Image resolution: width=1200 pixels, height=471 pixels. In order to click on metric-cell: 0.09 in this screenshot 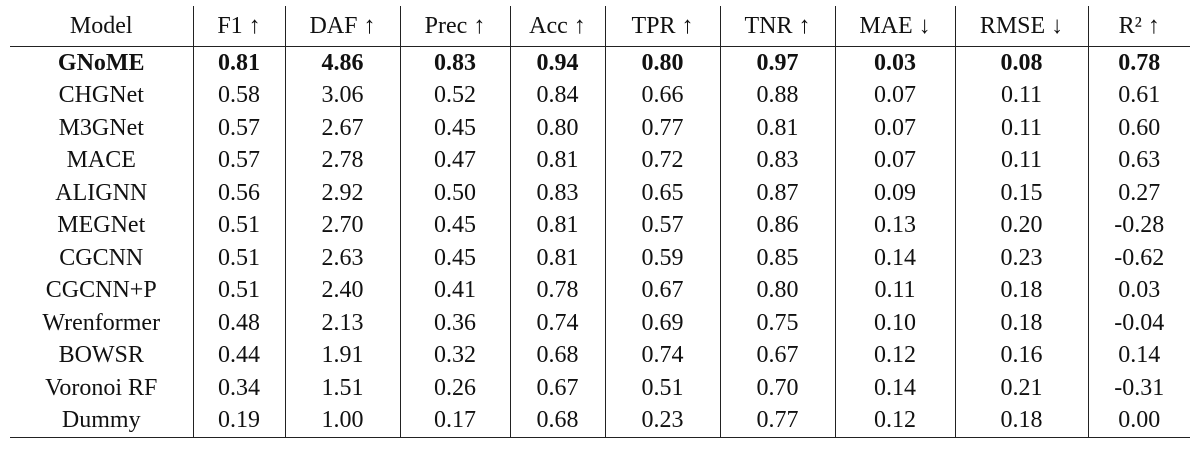, I will do `click(894, 193)`.